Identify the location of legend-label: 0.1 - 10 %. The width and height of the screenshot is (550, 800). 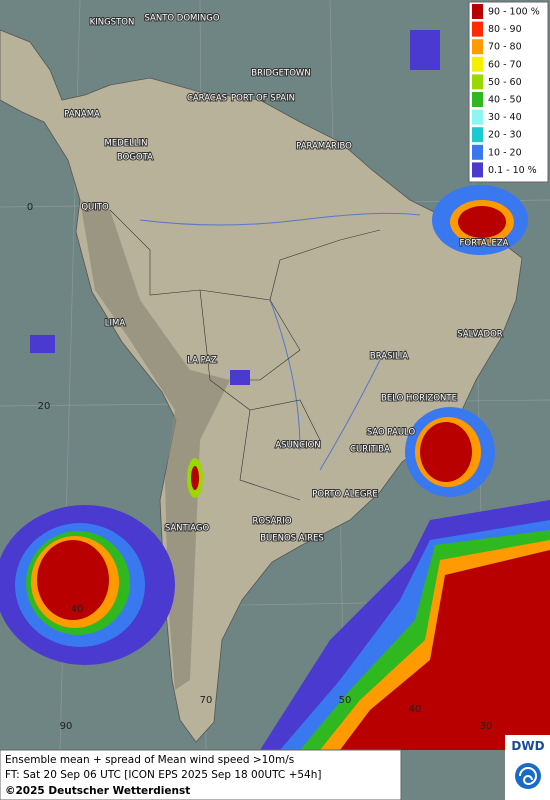
(512, 170).